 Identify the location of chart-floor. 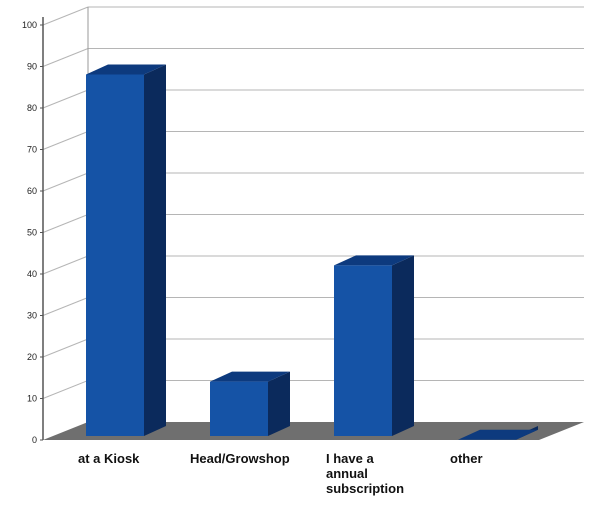
(313, 431).